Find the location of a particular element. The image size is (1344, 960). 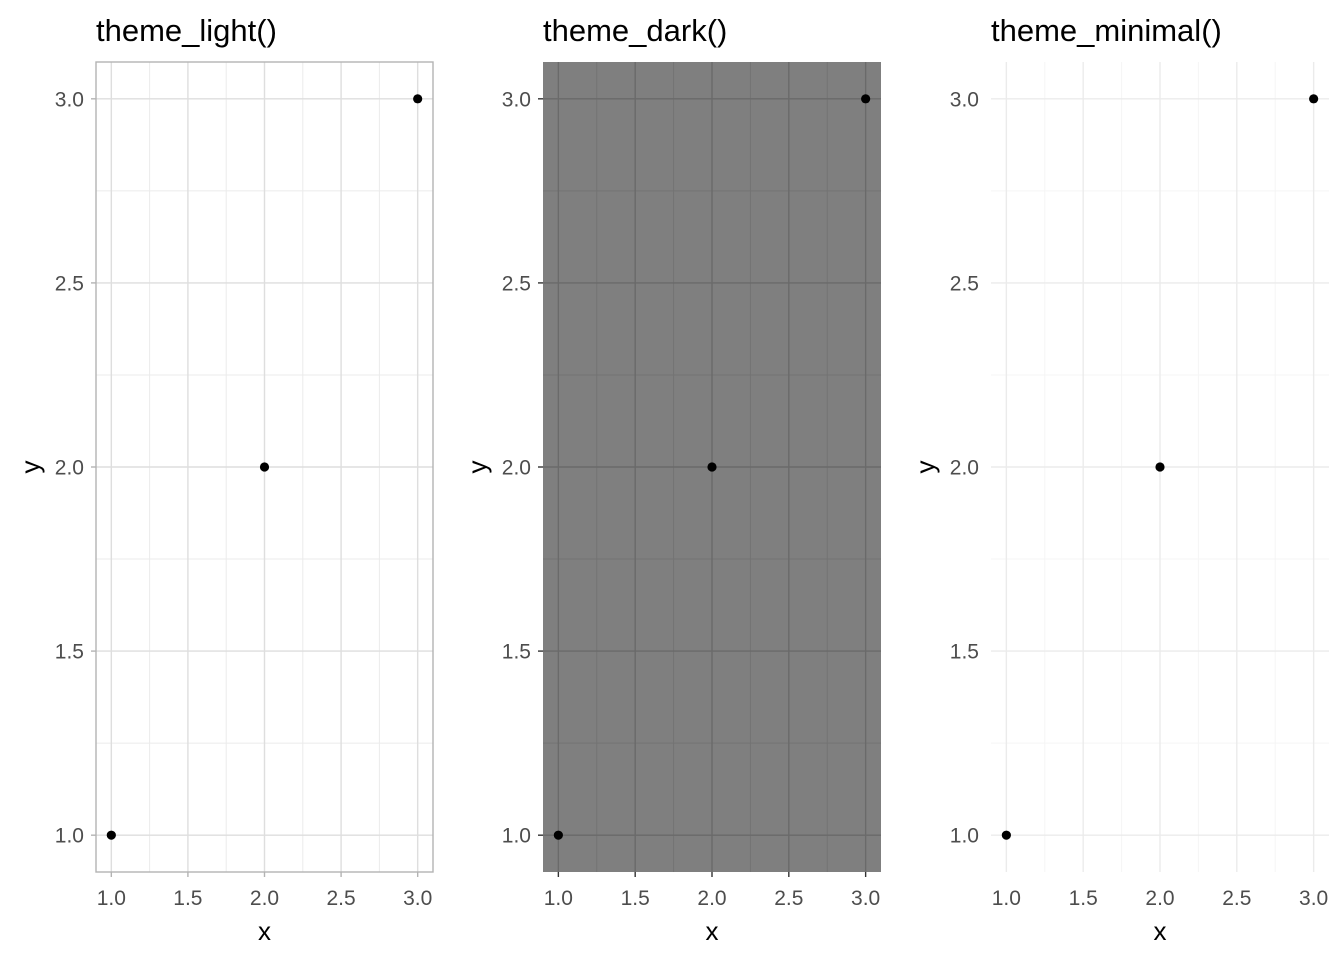

chart-title: theme_light() is located at coordinates (186, 30).